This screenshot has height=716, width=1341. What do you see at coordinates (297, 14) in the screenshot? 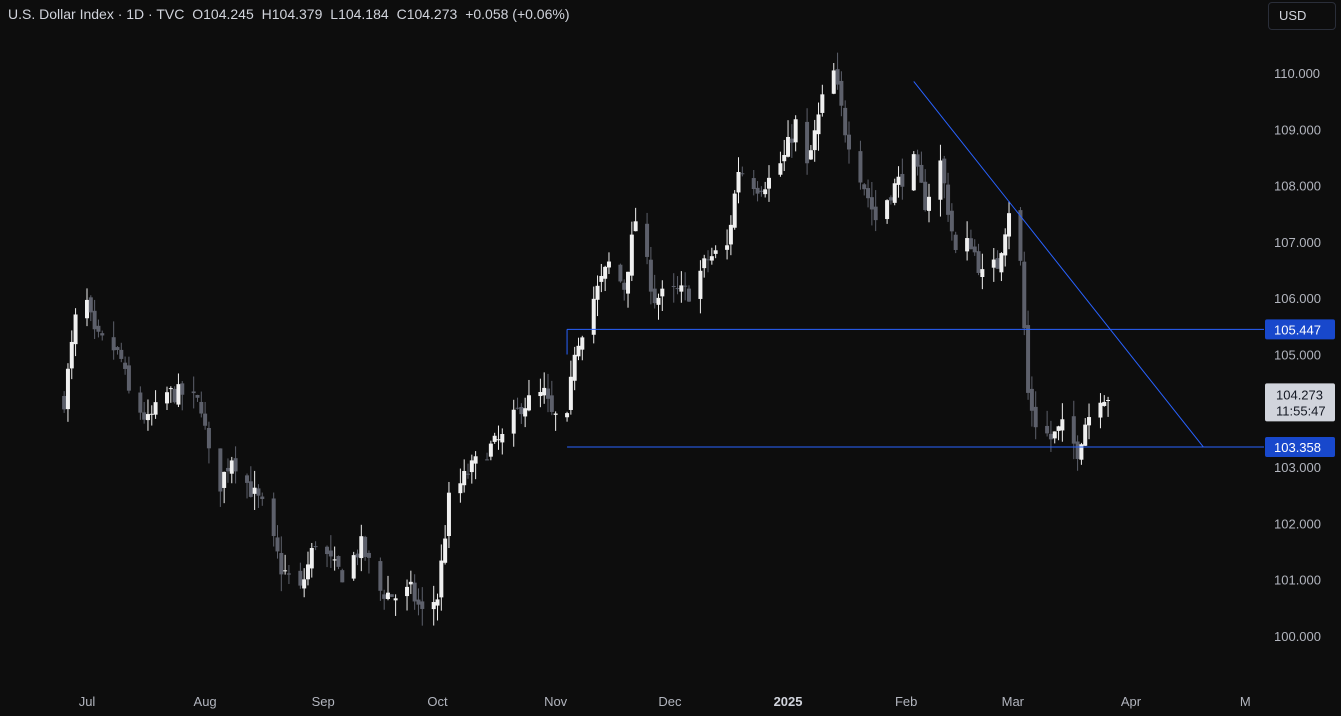
I see `high-value: 104.379` at bounding box center [297, 14].